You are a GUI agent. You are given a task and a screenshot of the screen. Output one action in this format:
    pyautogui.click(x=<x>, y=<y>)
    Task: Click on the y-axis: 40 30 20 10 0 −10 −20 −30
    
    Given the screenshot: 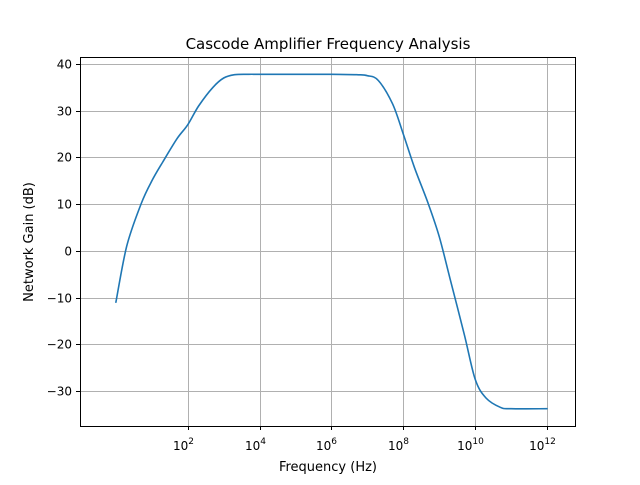 What is the action you would take?
    pyautogui.click(x=63, y=228)
    